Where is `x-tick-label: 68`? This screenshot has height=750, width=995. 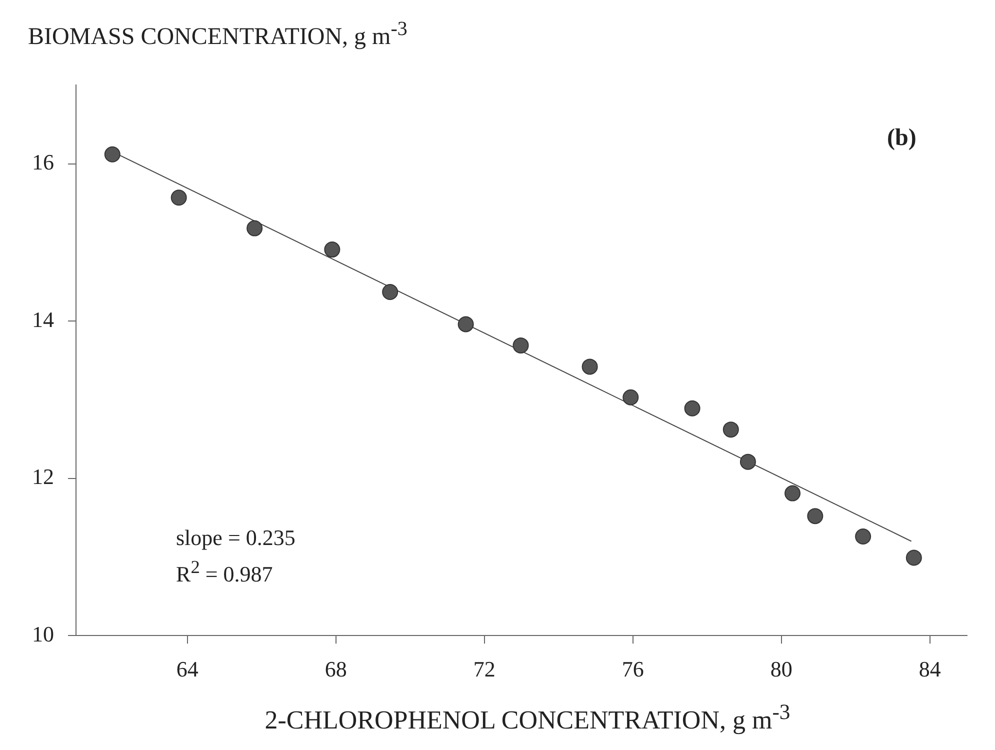
x-tick-label: 68 is located at coordinates (335, 669).